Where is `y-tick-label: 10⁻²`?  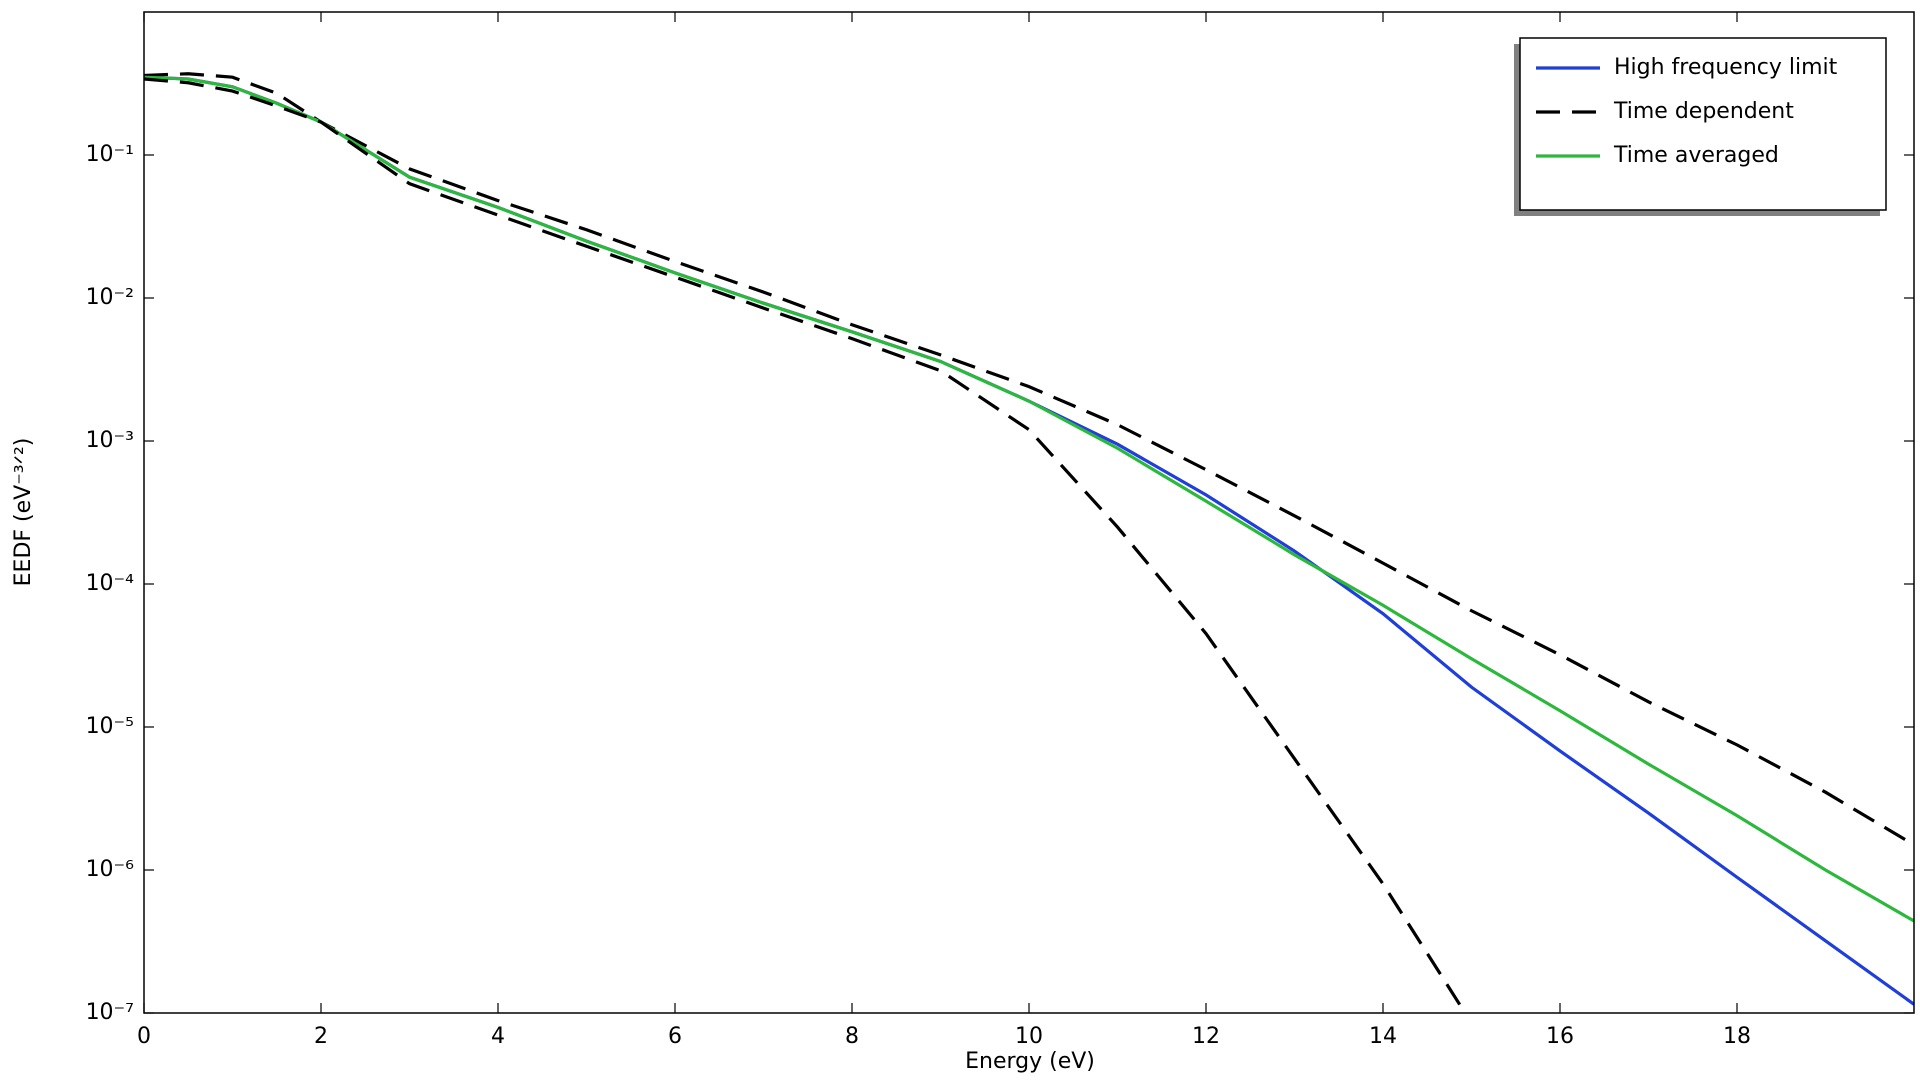
y-tick-label: 10⁻² is located at coordinates (110, 297).